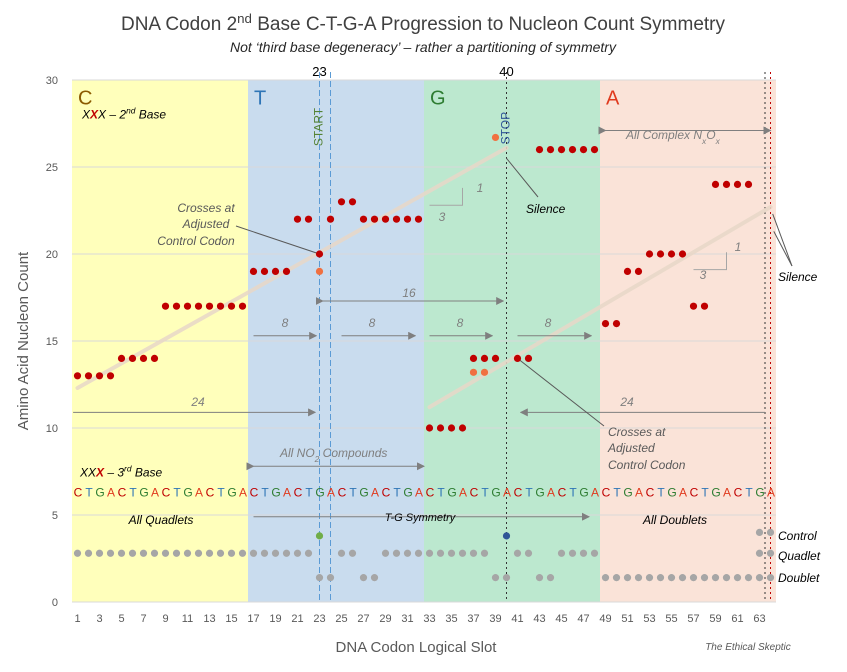 This screenshot has width=847, height=672. What do you see at coordinates (647, 465) in the screenshot?
I see `crosses-label-b3: Control Codon` at bounding box center [647, 465].